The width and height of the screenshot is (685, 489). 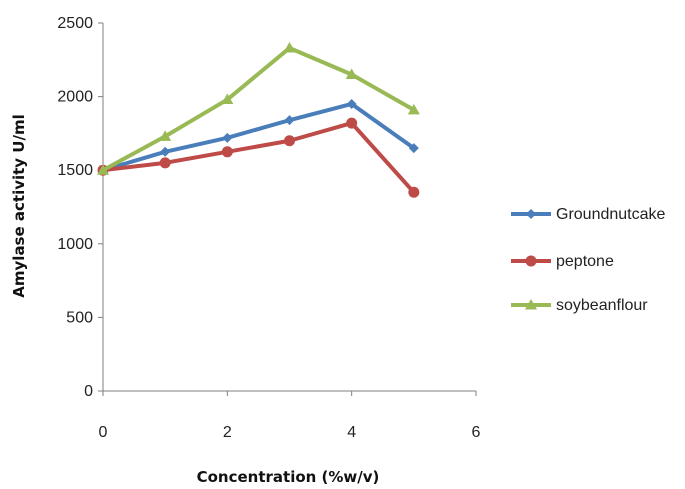 I want to click on y-tick-label: 1000, so click(x=75, y=244).